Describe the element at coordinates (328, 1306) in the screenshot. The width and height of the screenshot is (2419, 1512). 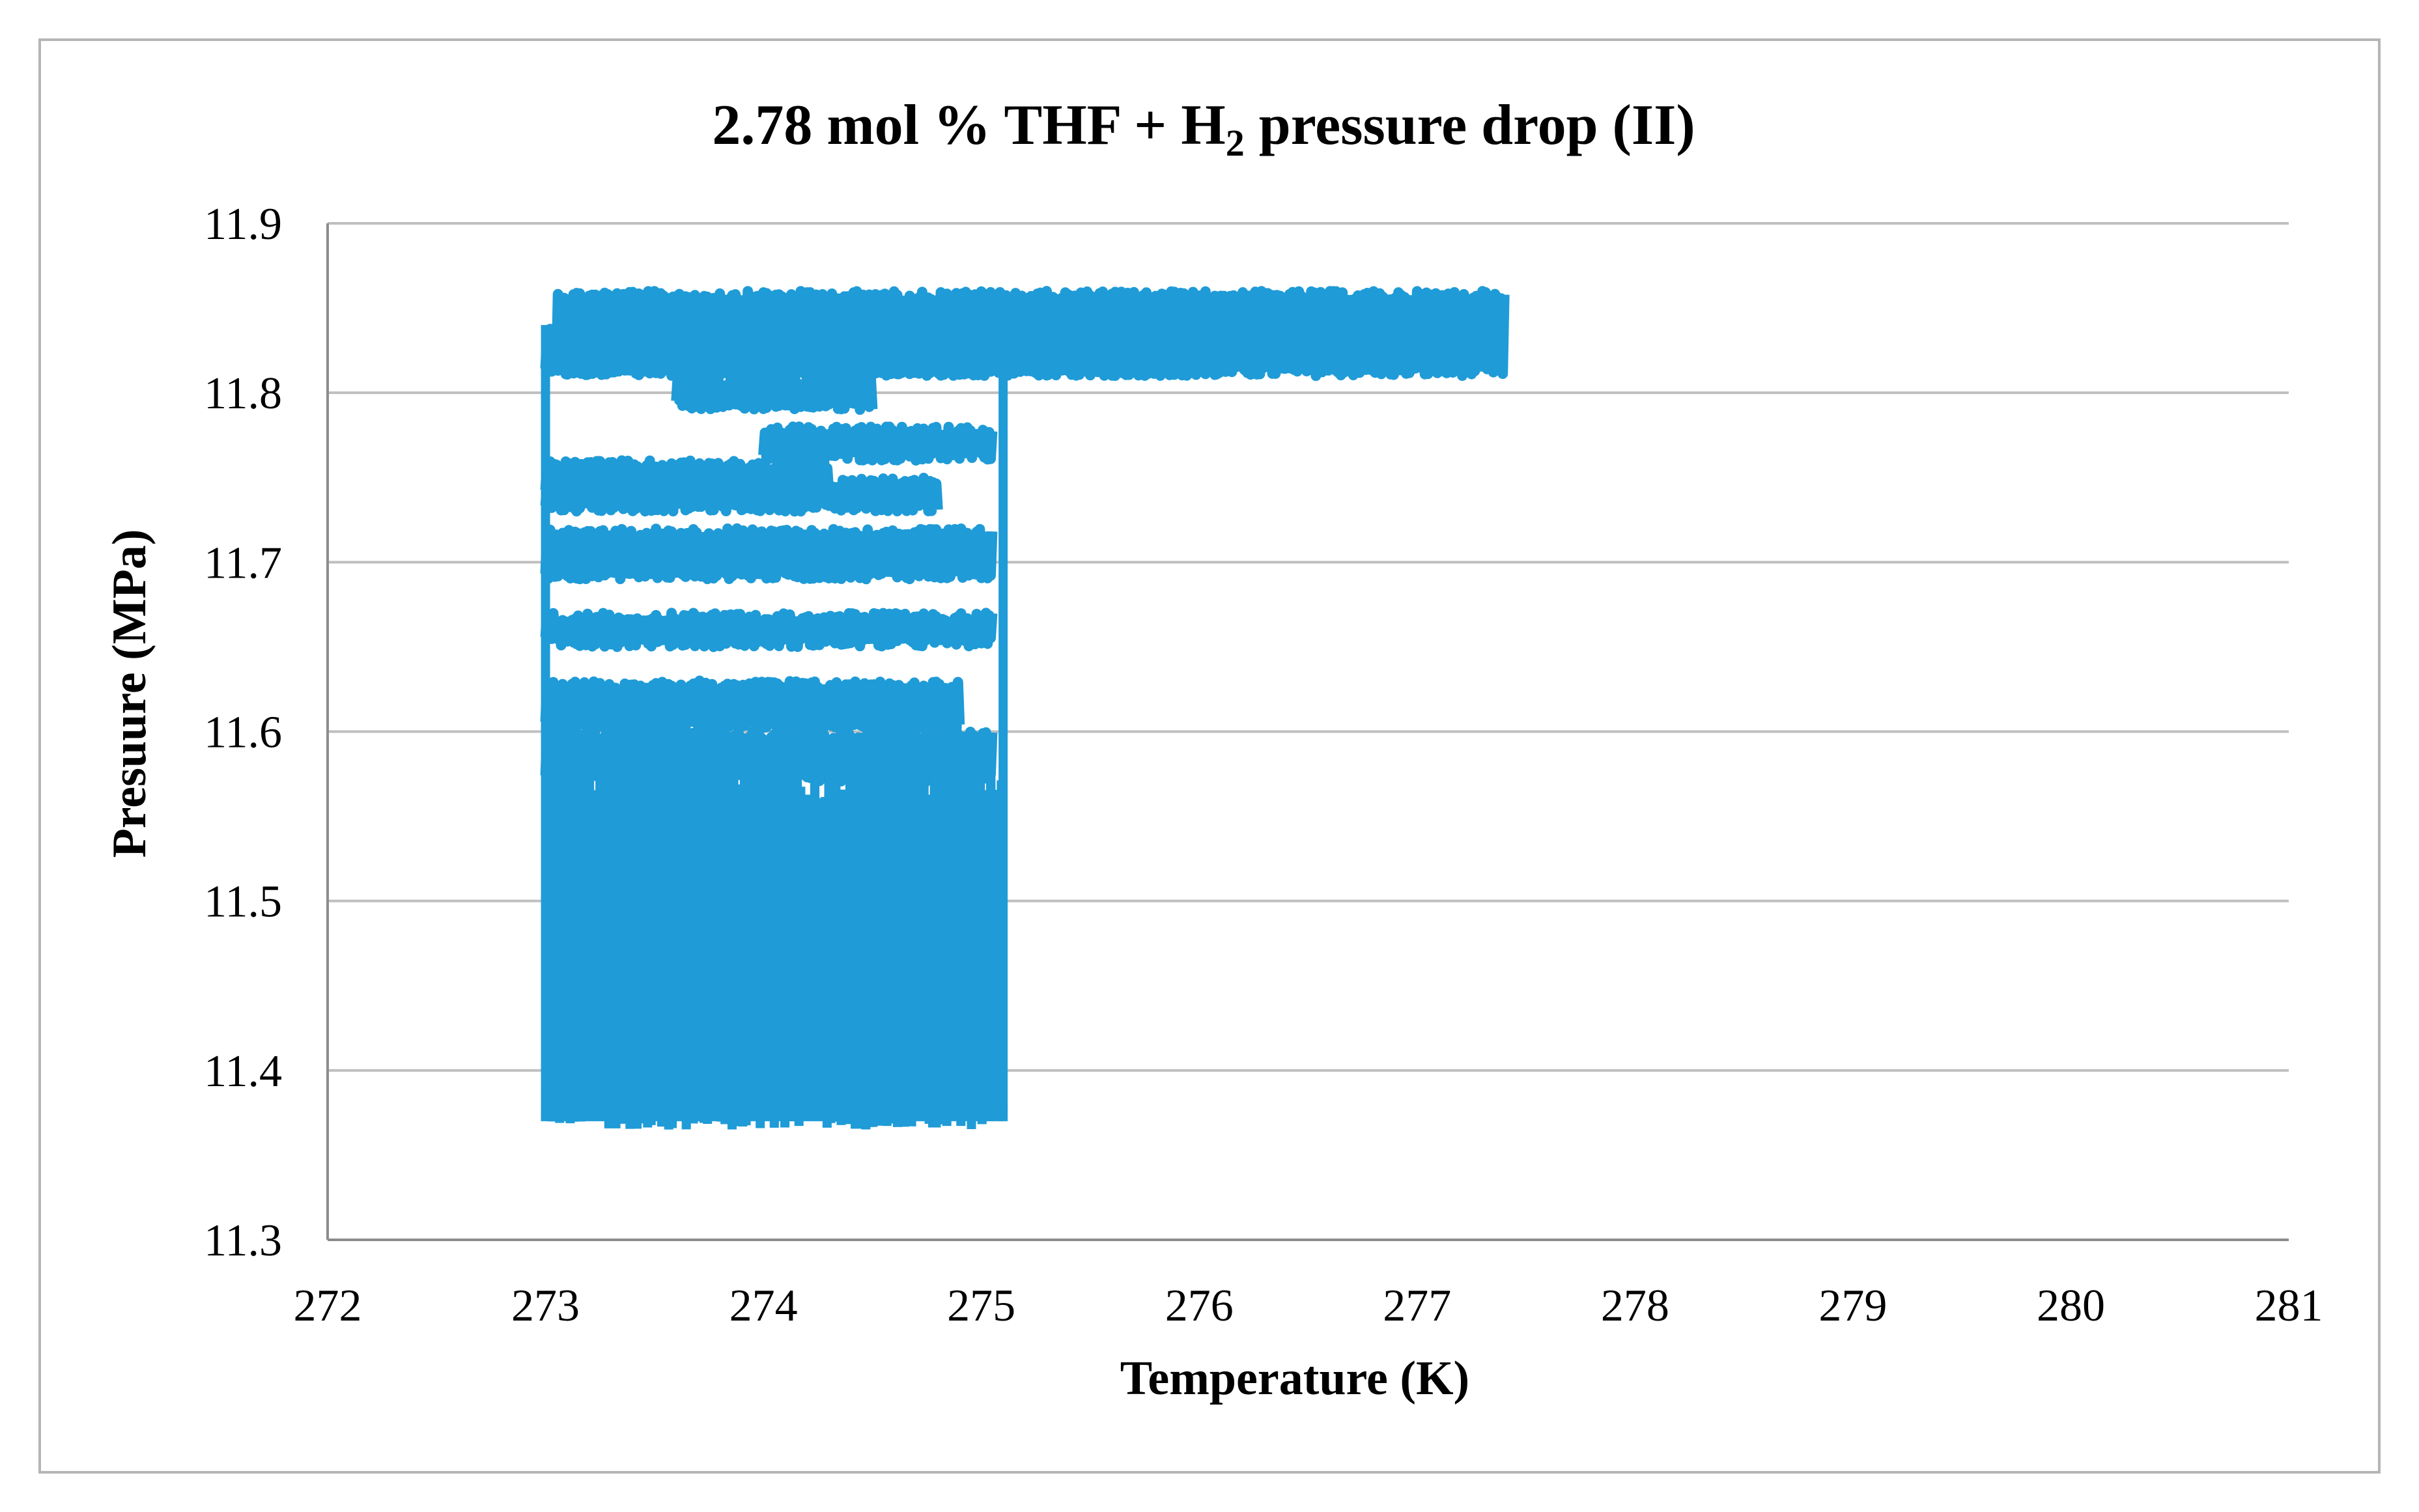
I see `x-tick-label: 272` at that location.